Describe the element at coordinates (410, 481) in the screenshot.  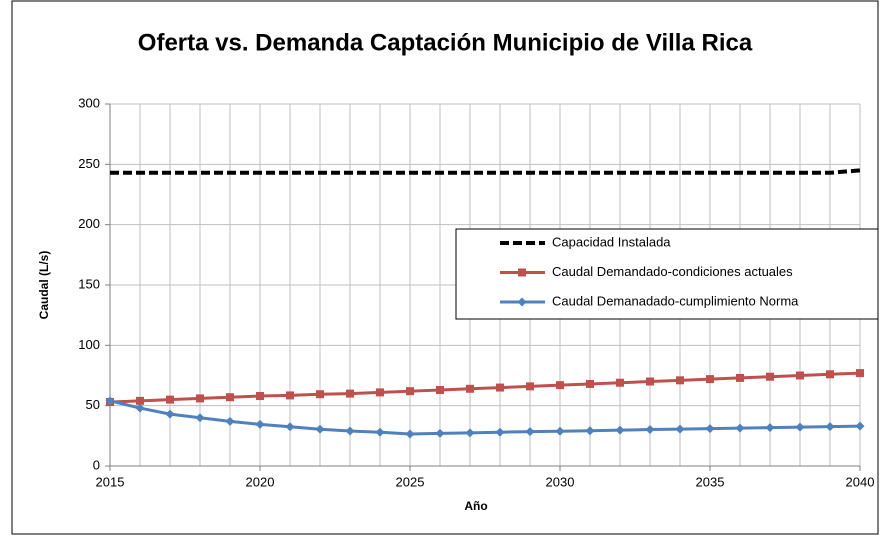
I see `x-tick-label: 2025` at that location.